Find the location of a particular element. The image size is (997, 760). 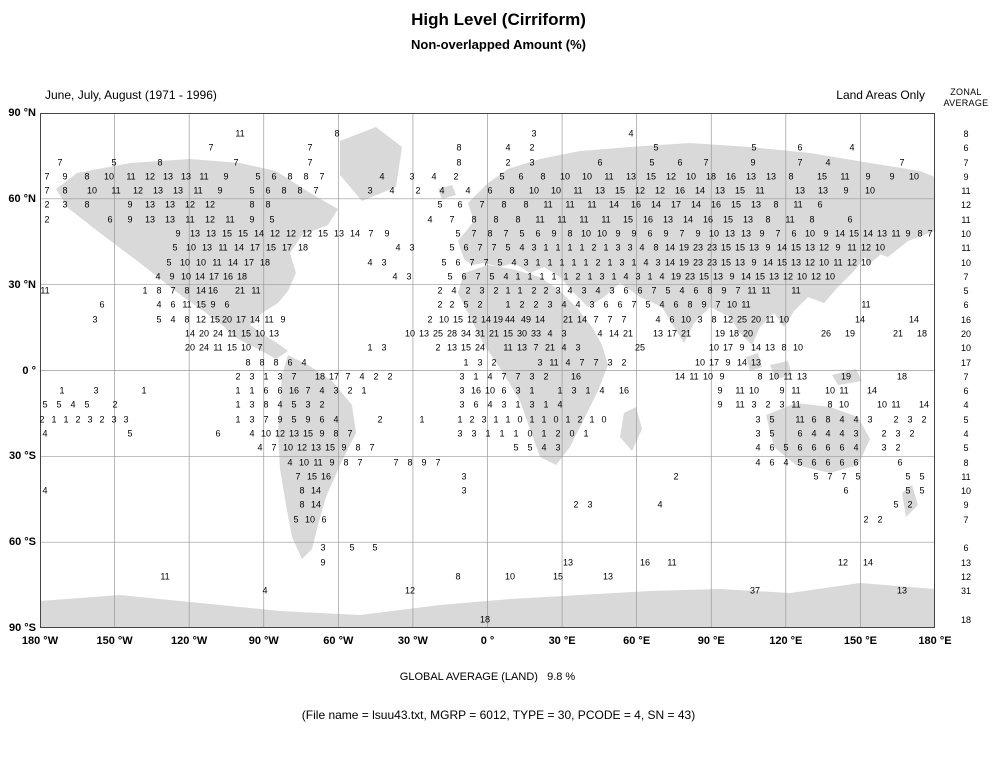

zonal-average-value: 10 is located at coordinates (966, 263).